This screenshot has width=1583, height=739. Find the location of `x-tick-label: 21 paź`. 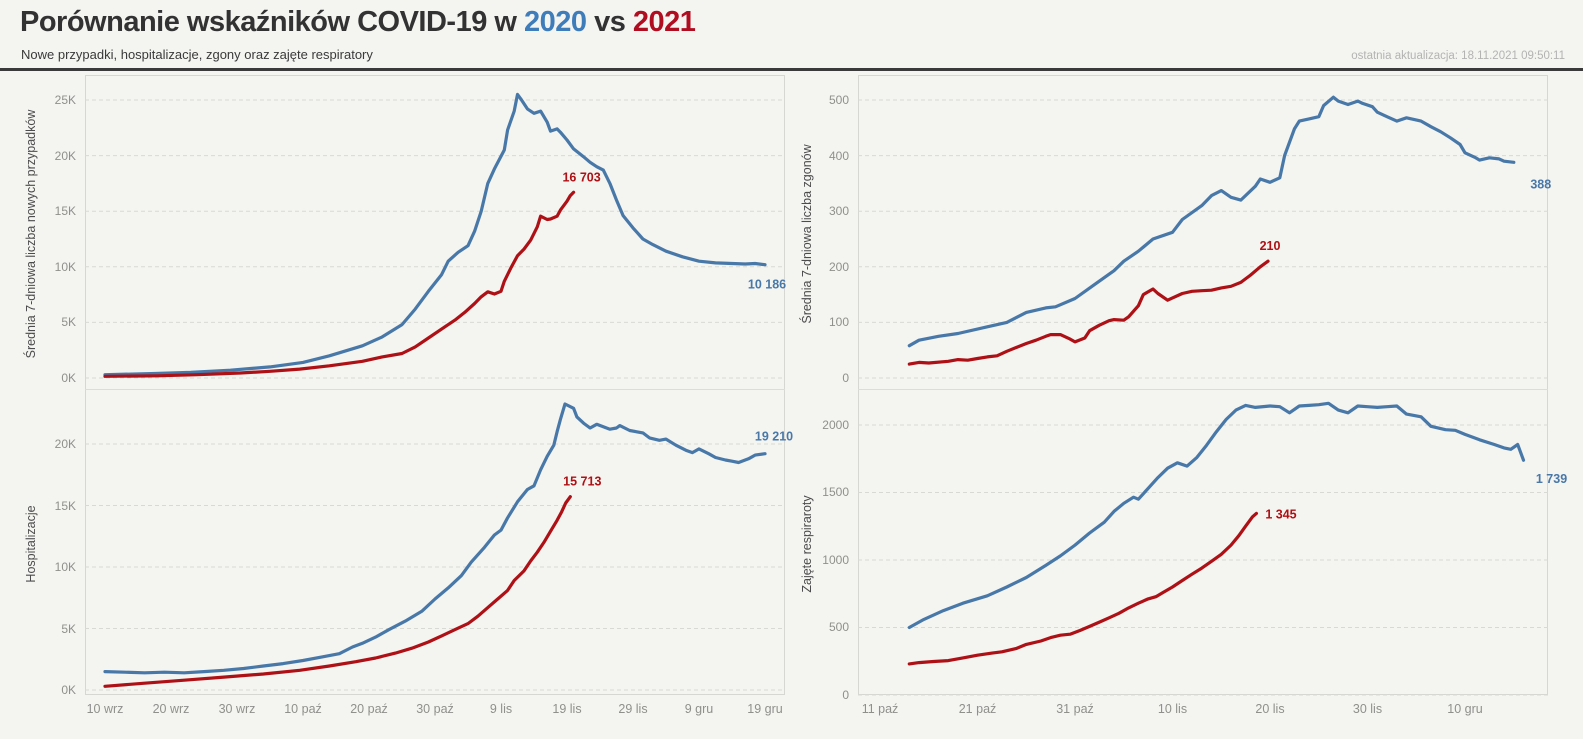

x-tick-label: 21 paź is located at coordinates (977, 709).